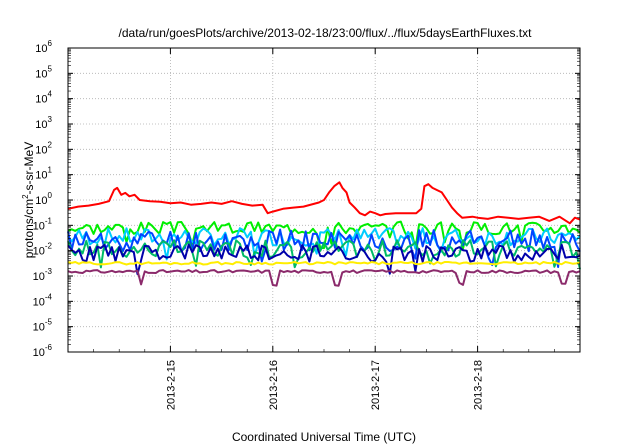 This screenshot has height=448, width=640. Describe the element at coordinates (43, 351) in the screenshot. I see `y-tick-label: 10⁻⁶` at that location.